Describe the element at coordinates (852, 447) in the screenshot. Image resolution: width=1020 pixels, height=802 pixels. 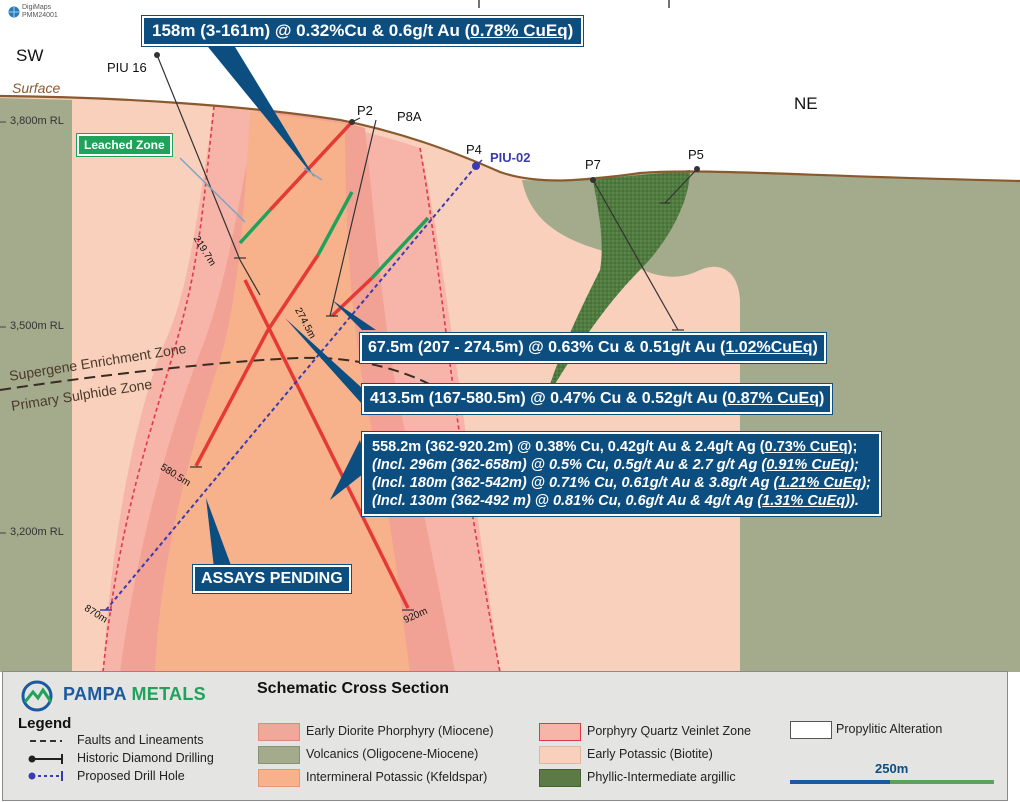
I see `callout-4-line1-tail: );` at that location.